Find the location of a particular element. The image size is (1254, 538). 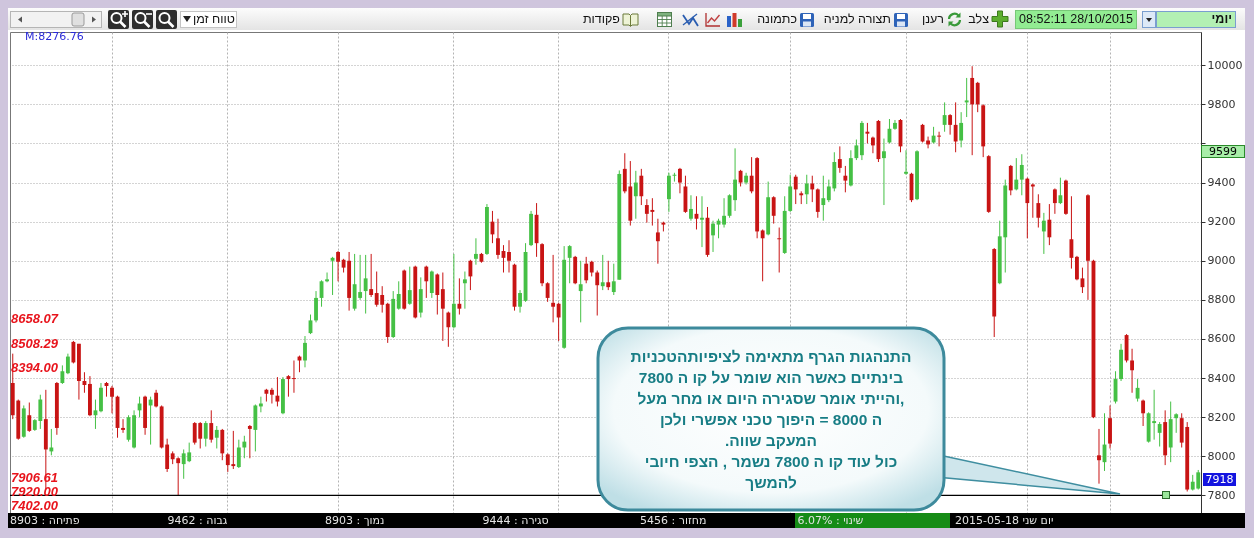

text: תצורה למניה is located at coordinates (857, 19).